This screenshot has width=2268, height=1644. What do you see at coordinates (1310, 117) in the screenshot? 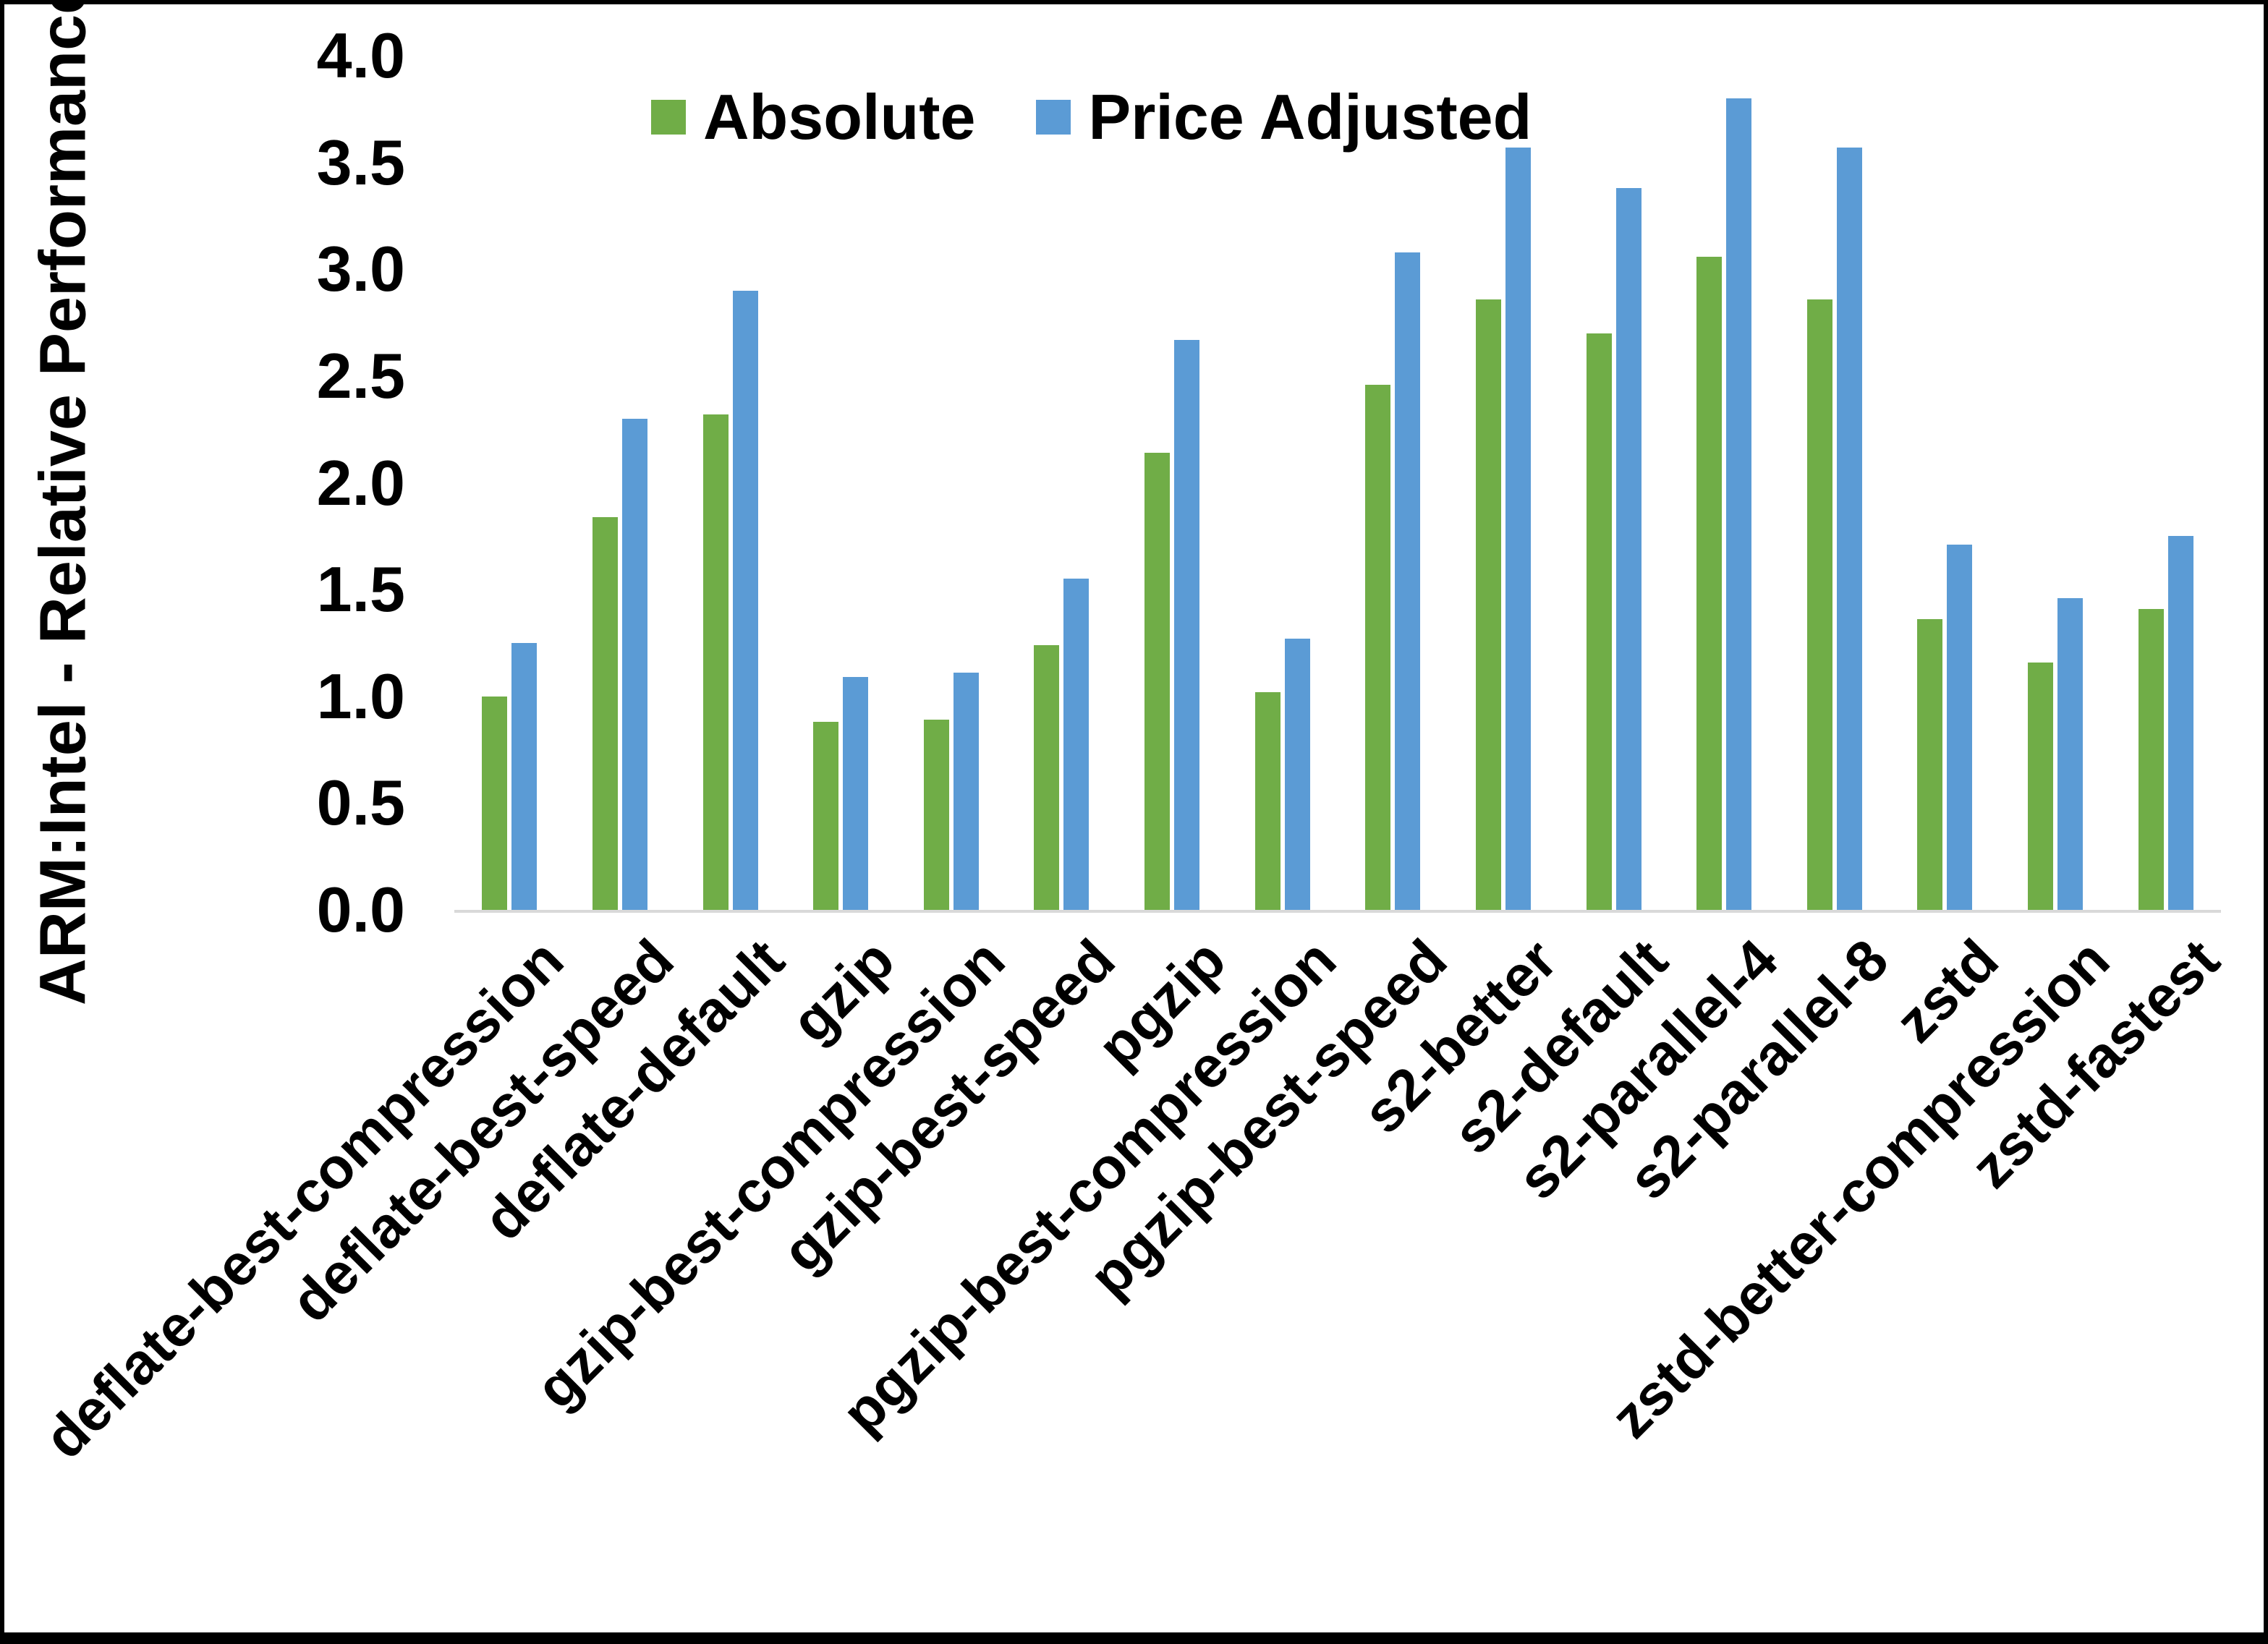
I see `legend-label-price-adjusted: Price Adjusted` at bounding box center [1310, 117].